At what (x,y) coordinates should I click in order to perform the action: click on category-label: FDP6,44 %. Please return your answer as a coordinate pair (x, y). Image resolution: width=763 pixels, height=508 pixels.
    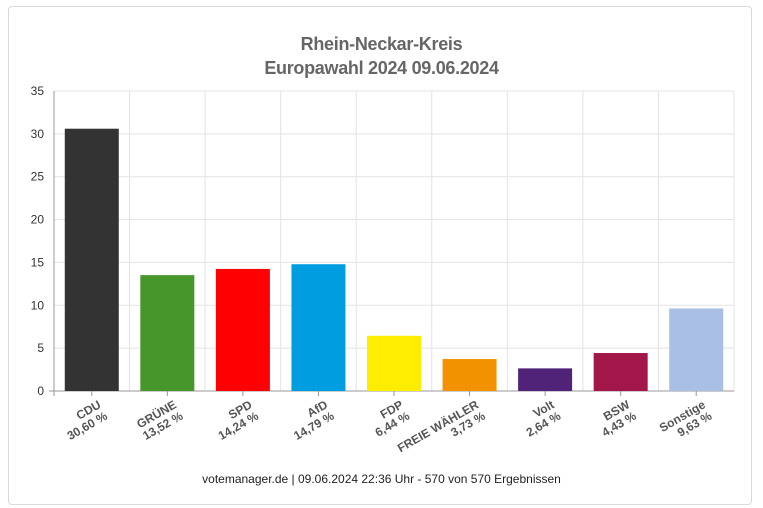
    Looking at the image, I should click on (389, 418).